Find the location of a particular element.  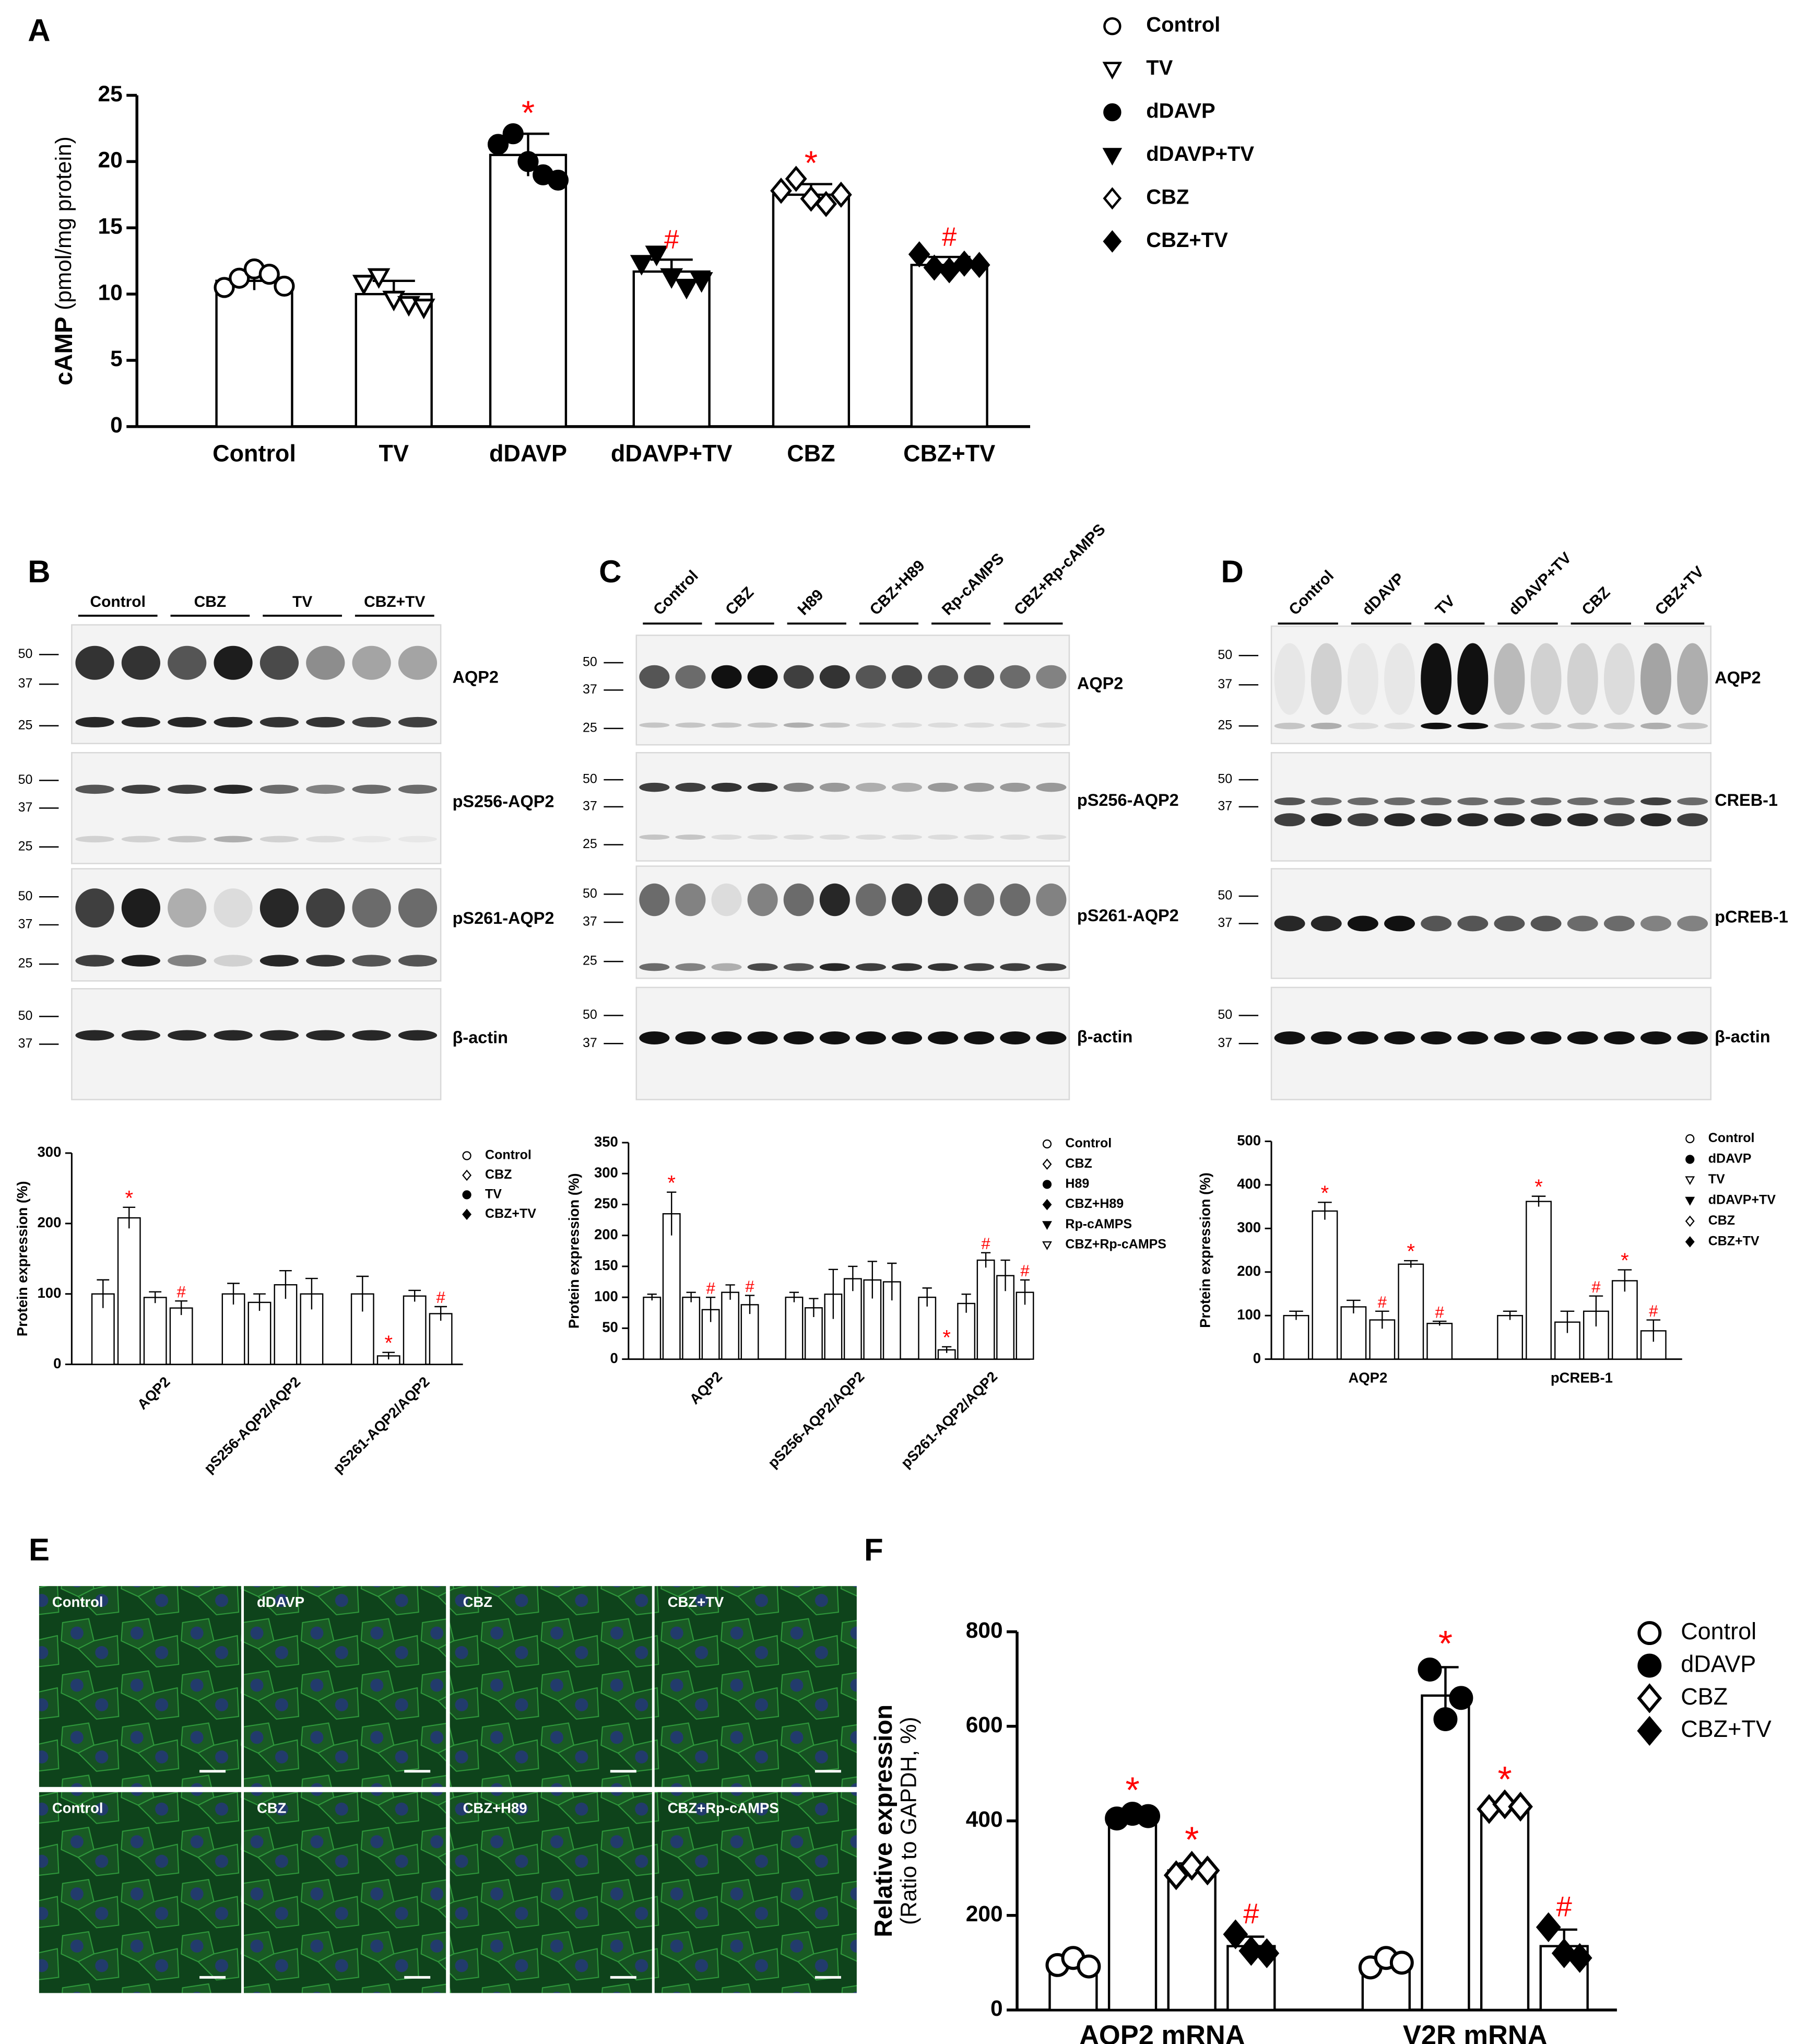

mw-label: 25 is located at coordinates (26, 963).